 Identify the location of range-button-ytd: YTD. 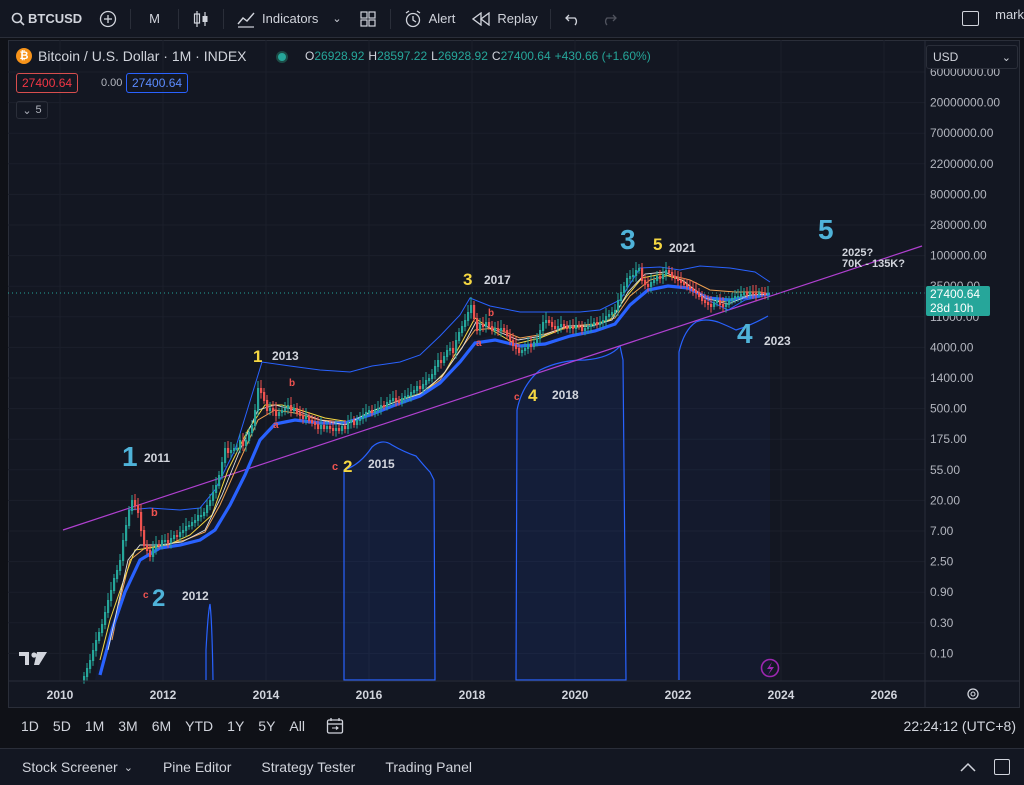
(199, 726).